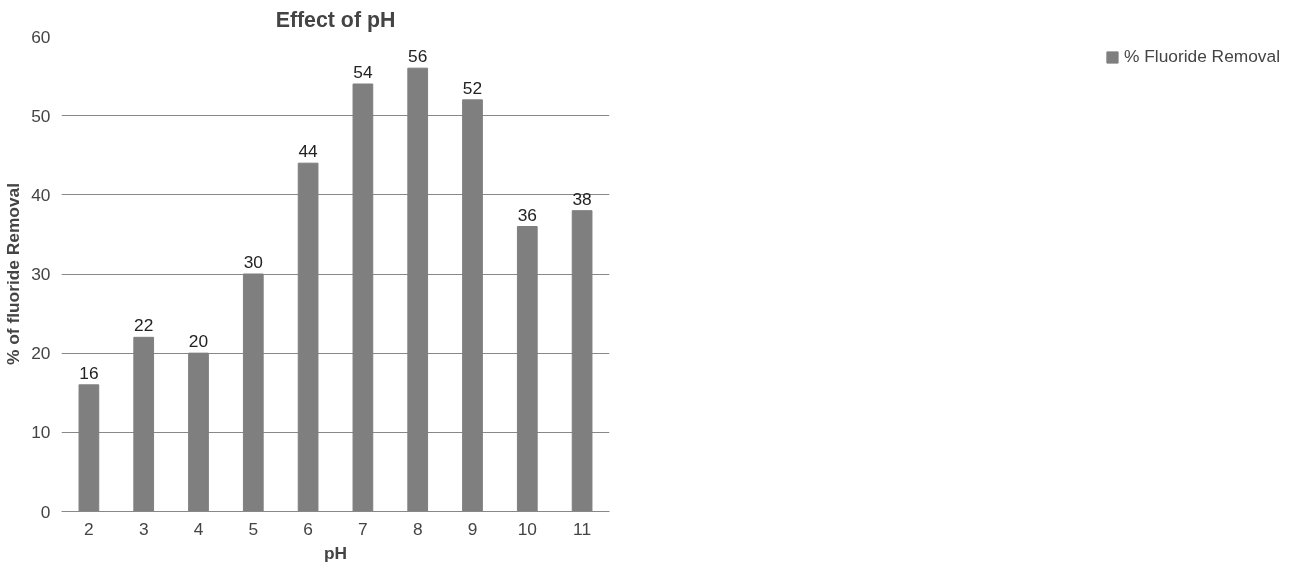 This screenshot has width=1296, height=573. I want to click on x-tick-label: 2, so click(89, 528).